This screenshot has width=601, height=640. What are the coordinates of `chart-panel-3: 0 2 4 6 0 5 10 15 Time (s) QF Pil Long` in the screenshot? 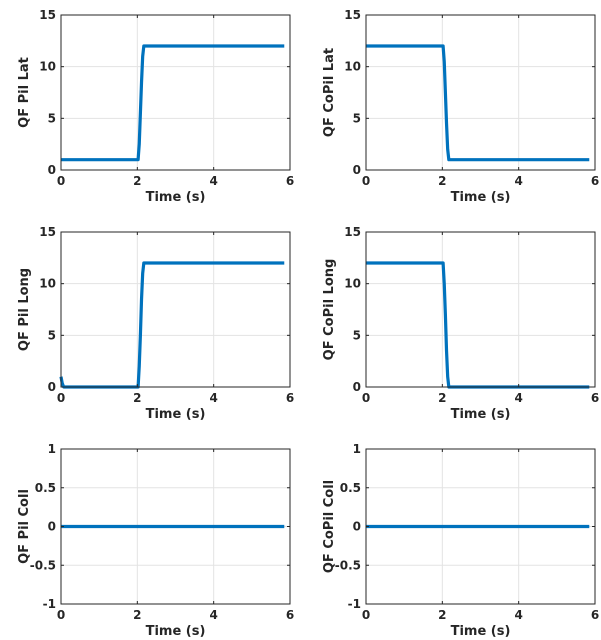 It's located at (155, 323).